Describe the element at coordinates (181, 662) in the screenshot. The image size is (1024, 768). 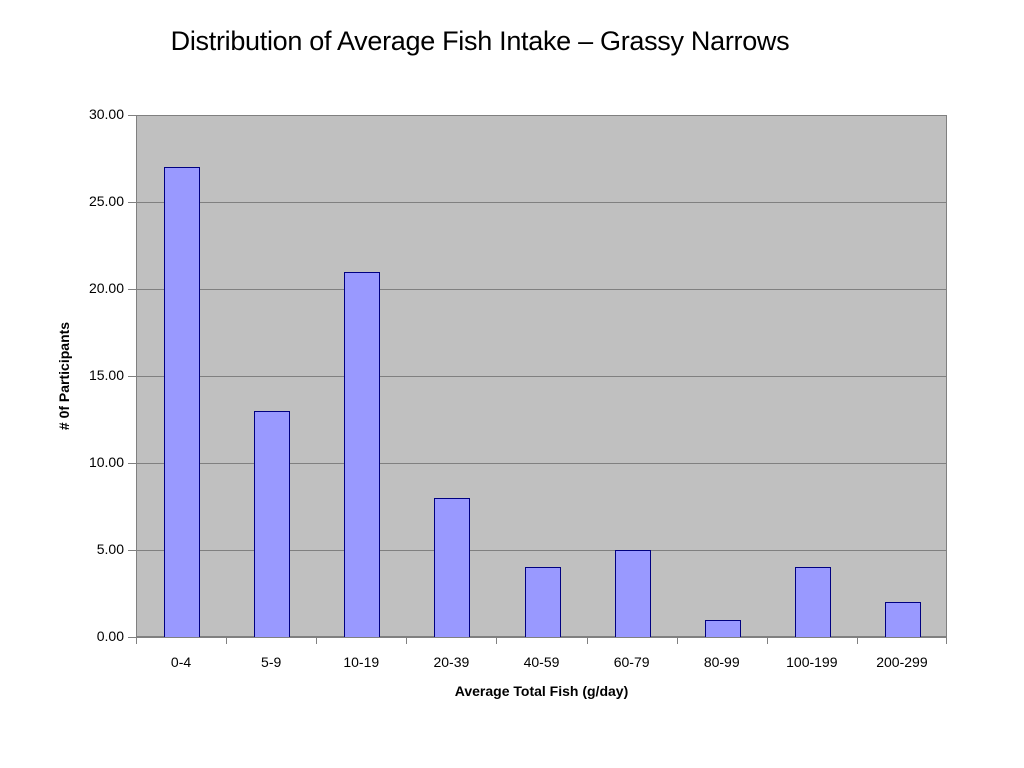
I see `x-tick-label: 0-4` at that location.